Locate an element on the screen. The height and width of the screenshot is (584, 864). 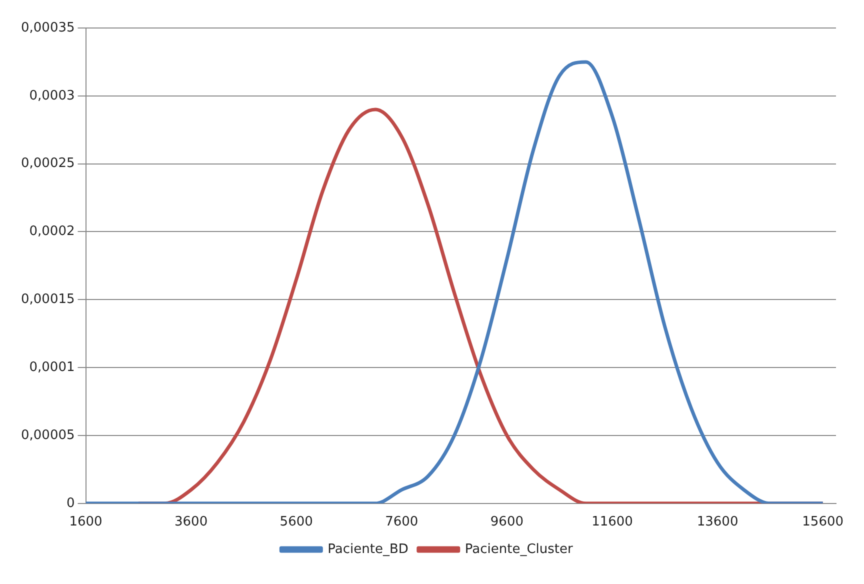
x-tick-label: 7600 is located at coordinates (401, 522).